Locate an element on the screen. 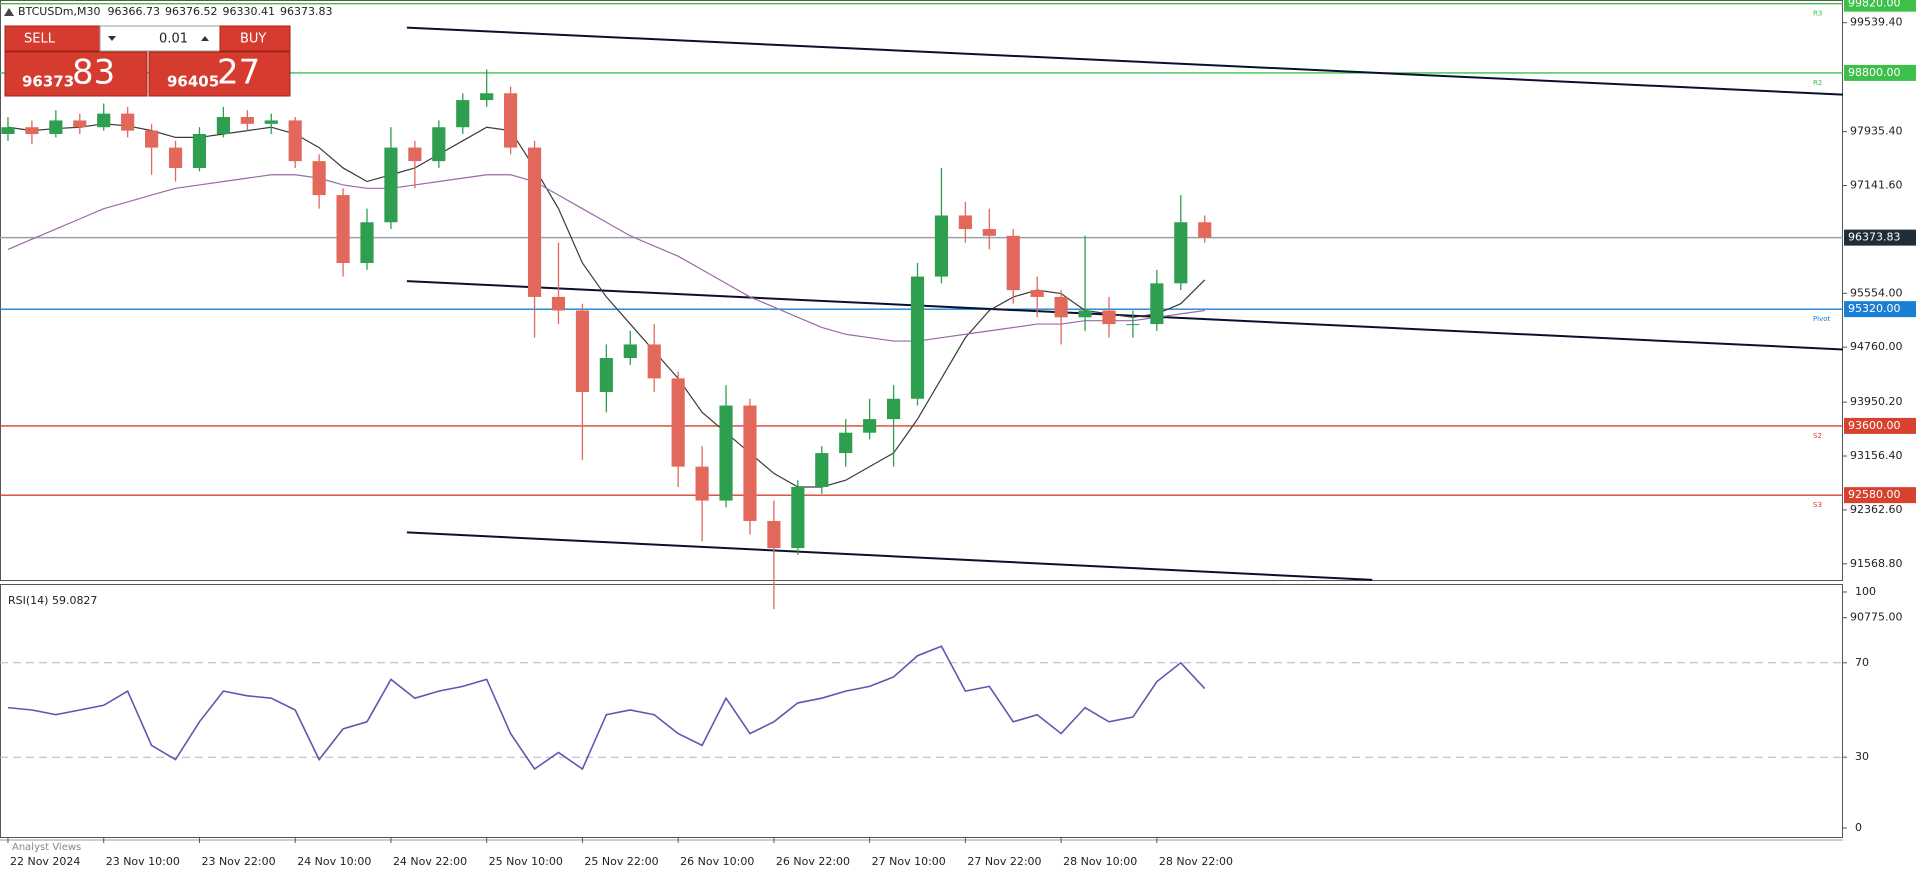 The image size is (1916, 874). lot-down is located at coordinates (112, 38).